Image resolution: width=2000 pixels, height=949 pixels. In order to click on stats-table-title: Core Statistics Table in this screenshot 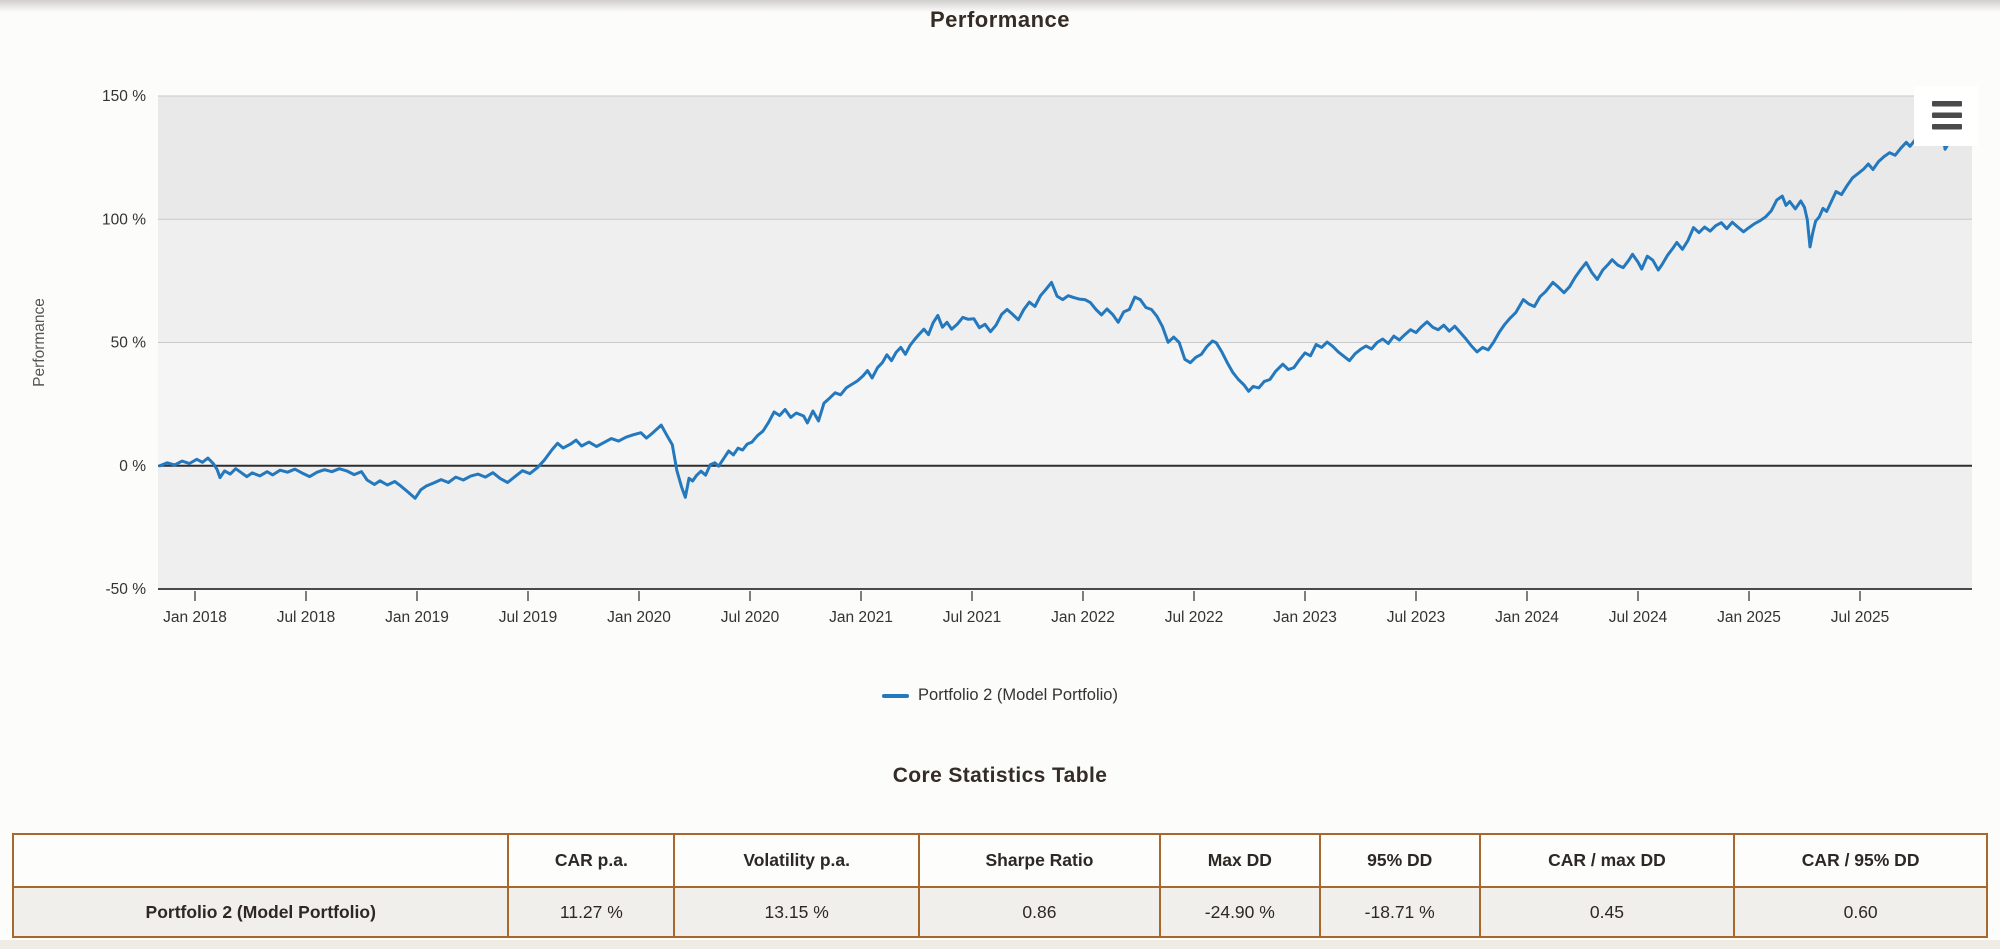, I will do `click(1000, 775)`.